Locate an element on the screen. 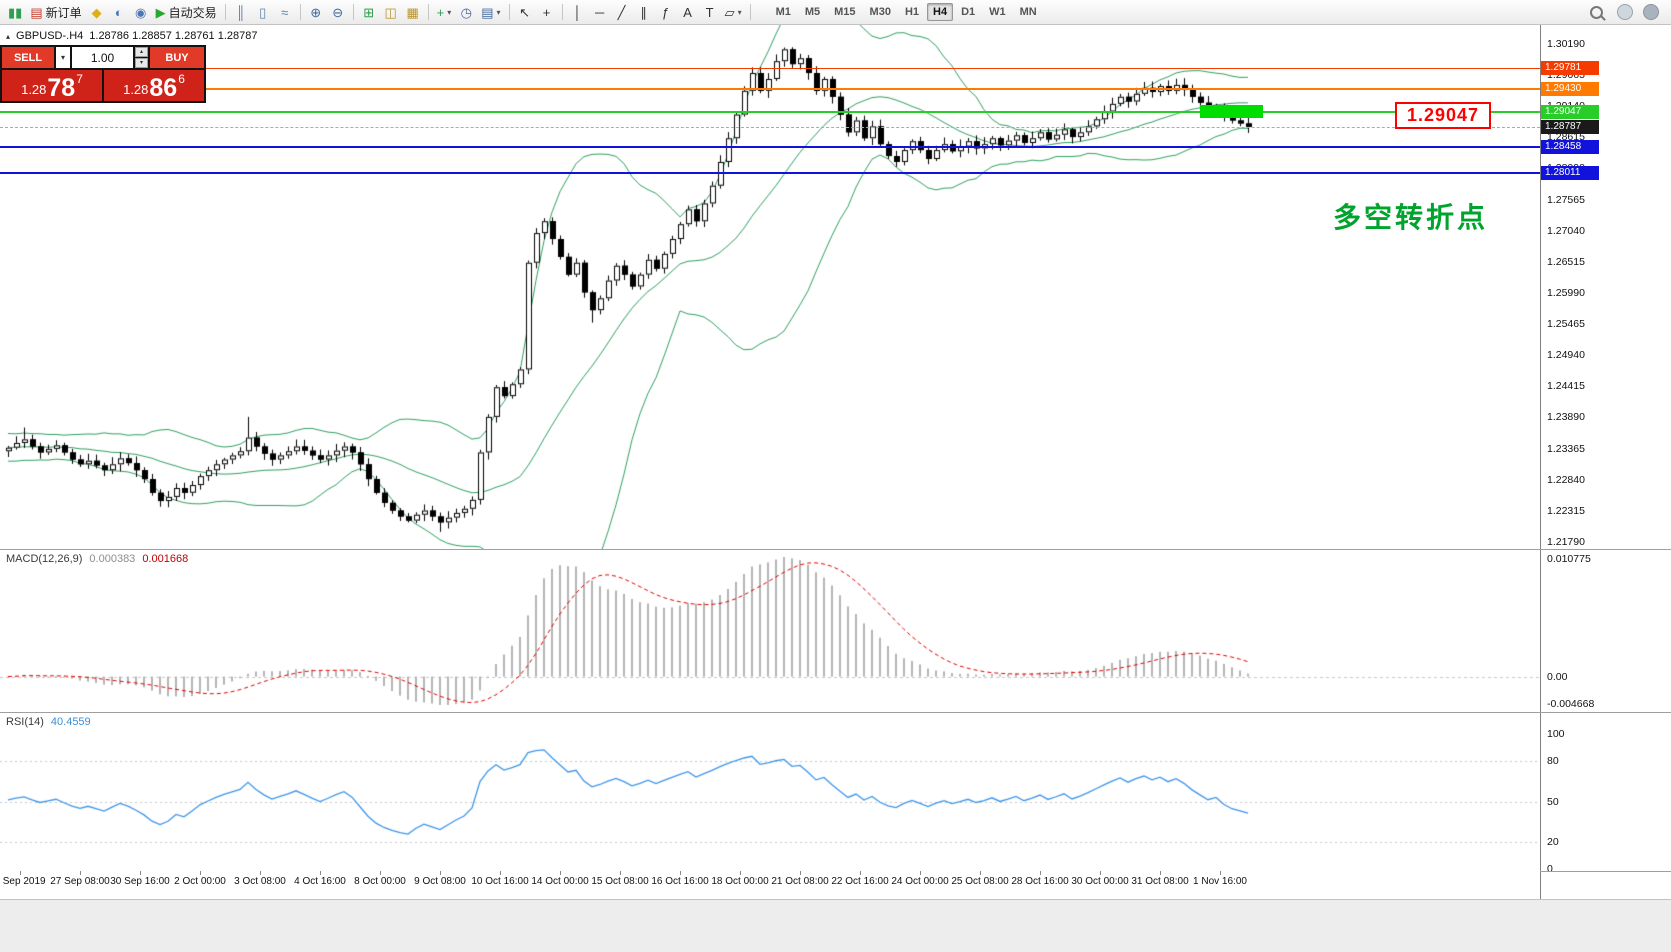 The width and height of the screenshot is (1671, 952). horizontal-line-1.28458 is located at coordinates (770, 146).